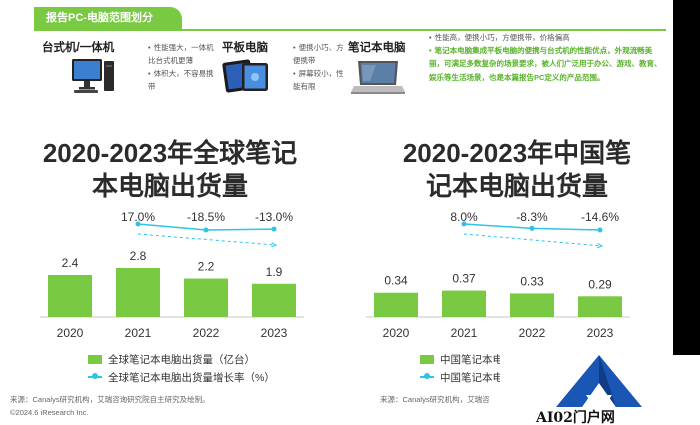 The image size is (700, 425). I want to click on global-chart-title-line: 本电脑出货量, so click(169, 186).